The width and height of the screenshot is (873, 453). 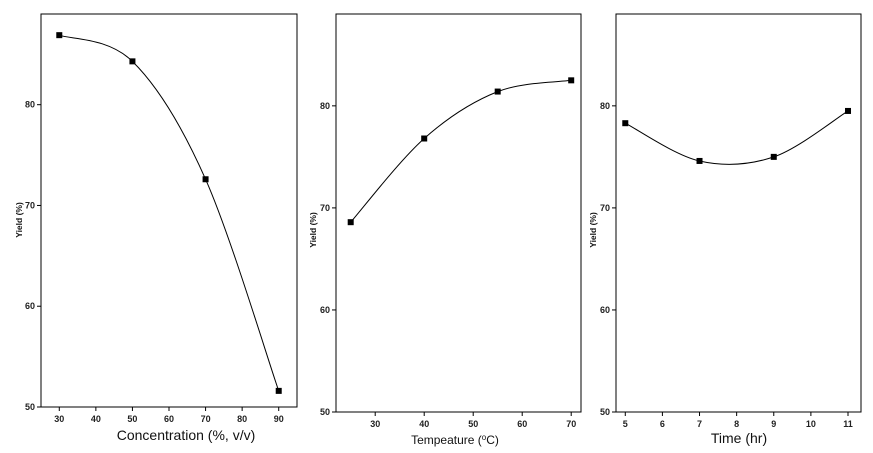 What do you see at coordinates (446, 440) in the screenshot?
I see `x-axis-label-main: Tempeature (` at bounding box center [446, 440].